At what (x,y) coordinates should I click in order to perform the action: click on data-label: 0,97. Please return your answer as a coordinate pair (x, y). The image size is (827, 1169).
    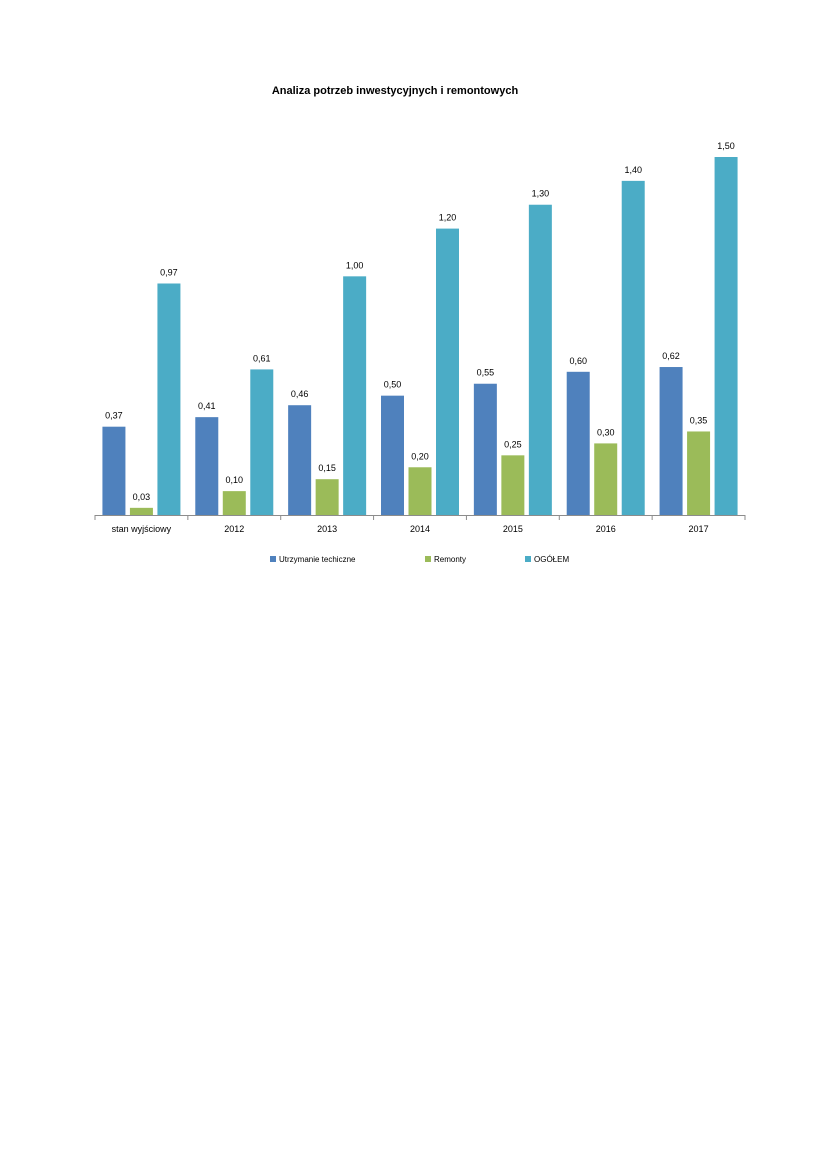
    Looking at the image, I should click on (169, 272).